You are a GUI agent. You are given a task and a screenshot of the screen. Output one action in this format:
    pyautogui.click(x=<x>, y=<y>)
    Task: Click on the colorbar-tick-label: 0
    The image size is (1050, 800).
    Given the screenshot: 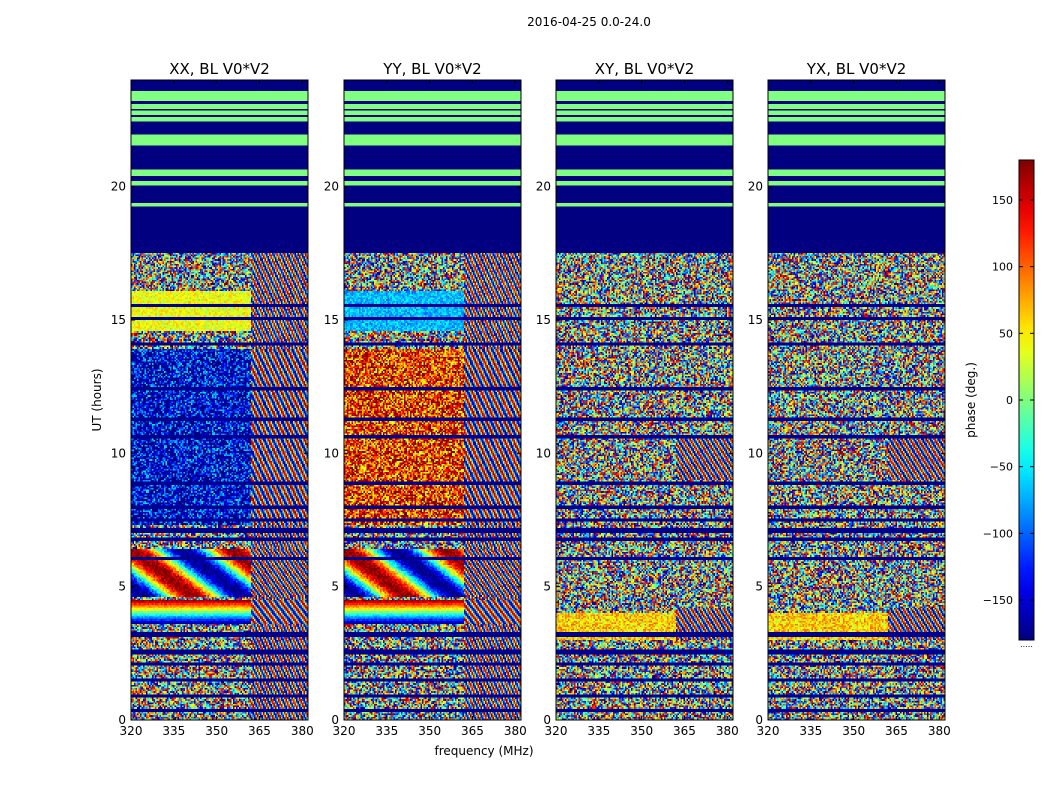 What is the action you would take?
    pyautogui.click(x=1009, y=400)
    